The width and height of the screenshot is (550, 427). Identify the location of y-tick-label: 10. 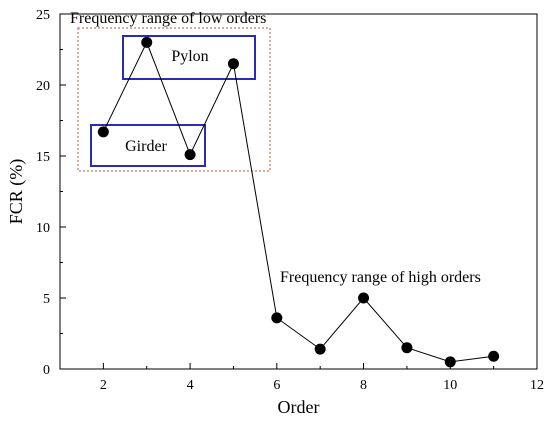
(43, 228).